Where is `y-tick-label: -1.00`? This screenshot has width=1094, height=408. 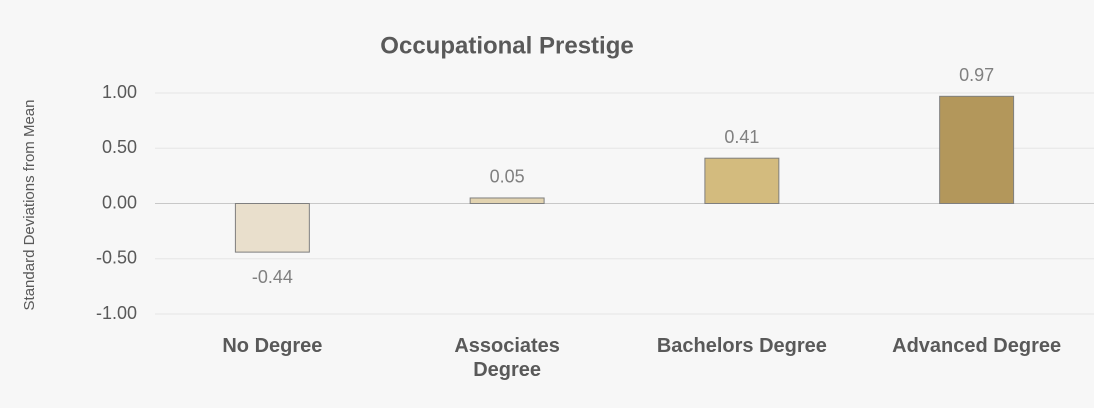 y-tick-label: -1.00 is located at coordinates (116, 313).